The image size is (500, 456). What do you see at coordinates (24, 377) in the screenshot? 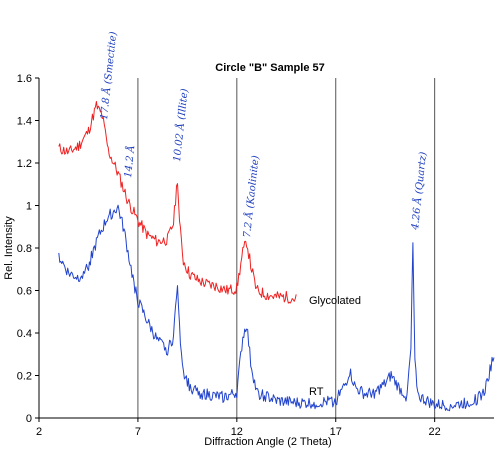
I see `y-tick-label: 0.2` at bounding box center [24, 377].